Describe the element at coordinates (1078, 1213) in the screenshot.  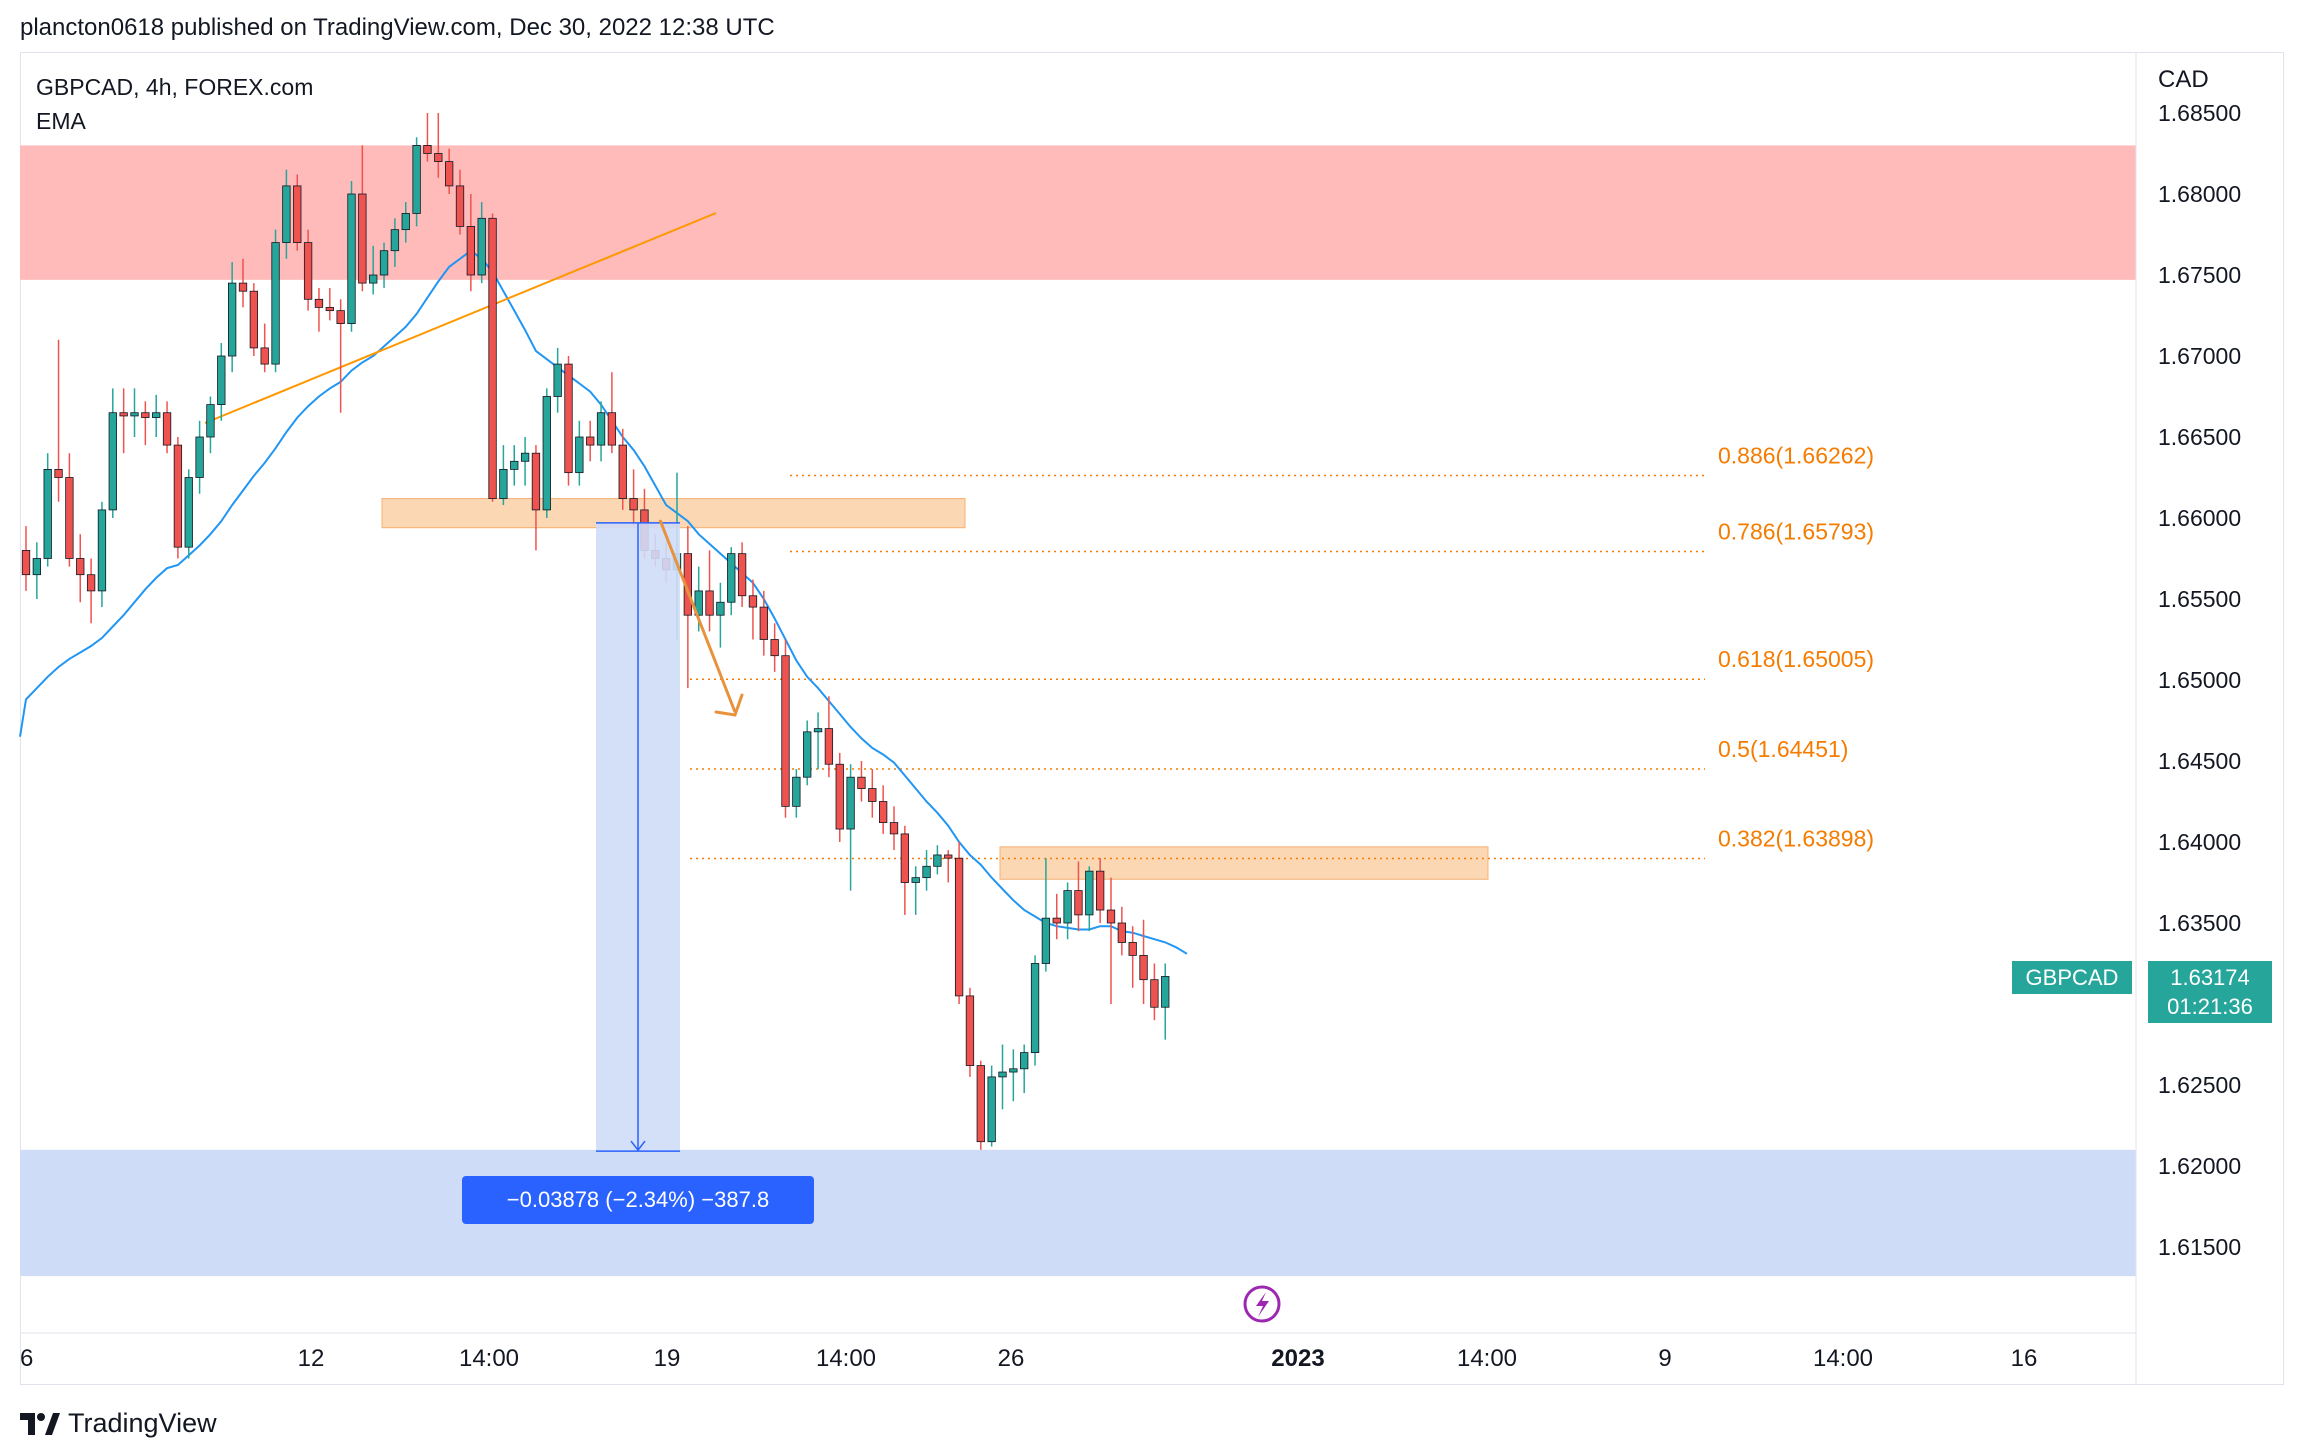
I see `support-zone` at that location.